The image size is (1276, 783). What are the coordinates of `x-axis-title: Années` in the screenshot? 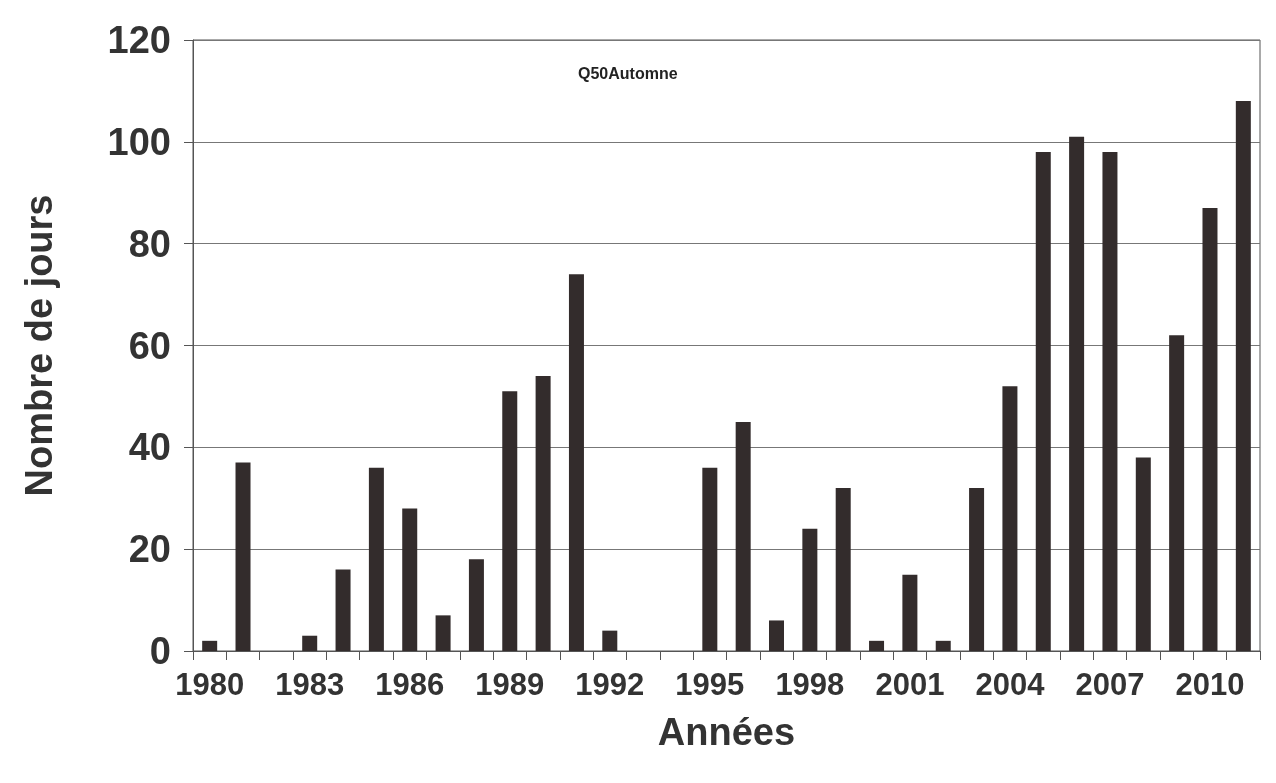 It's located at (726, 732).